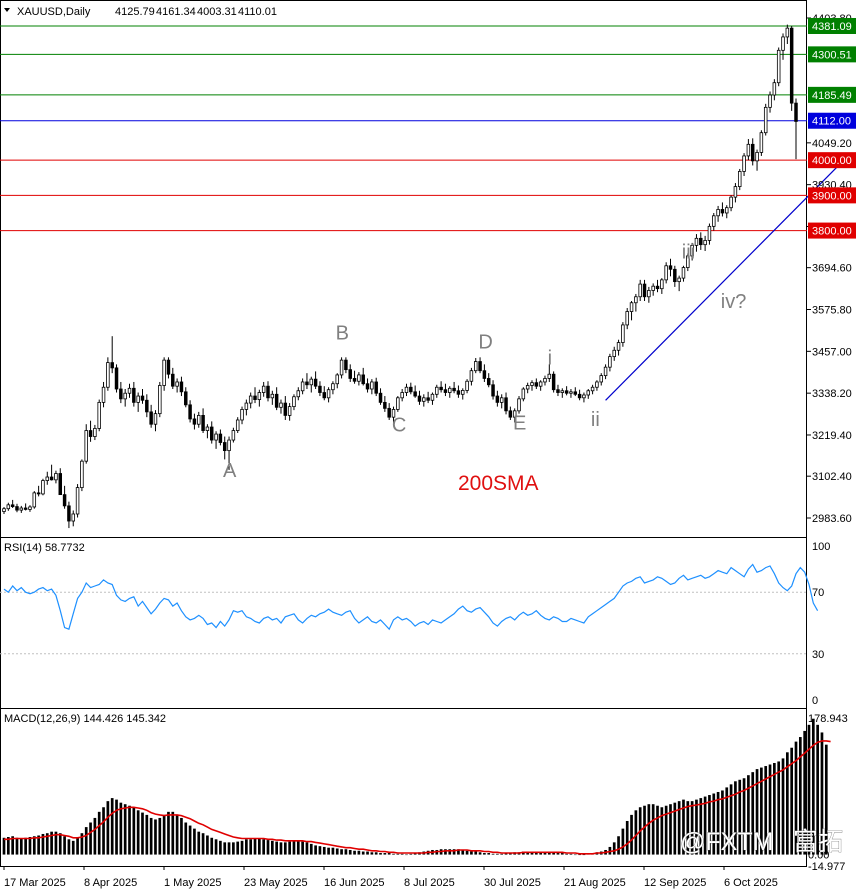  I want to click on wave-label: i, so click(550, 358).